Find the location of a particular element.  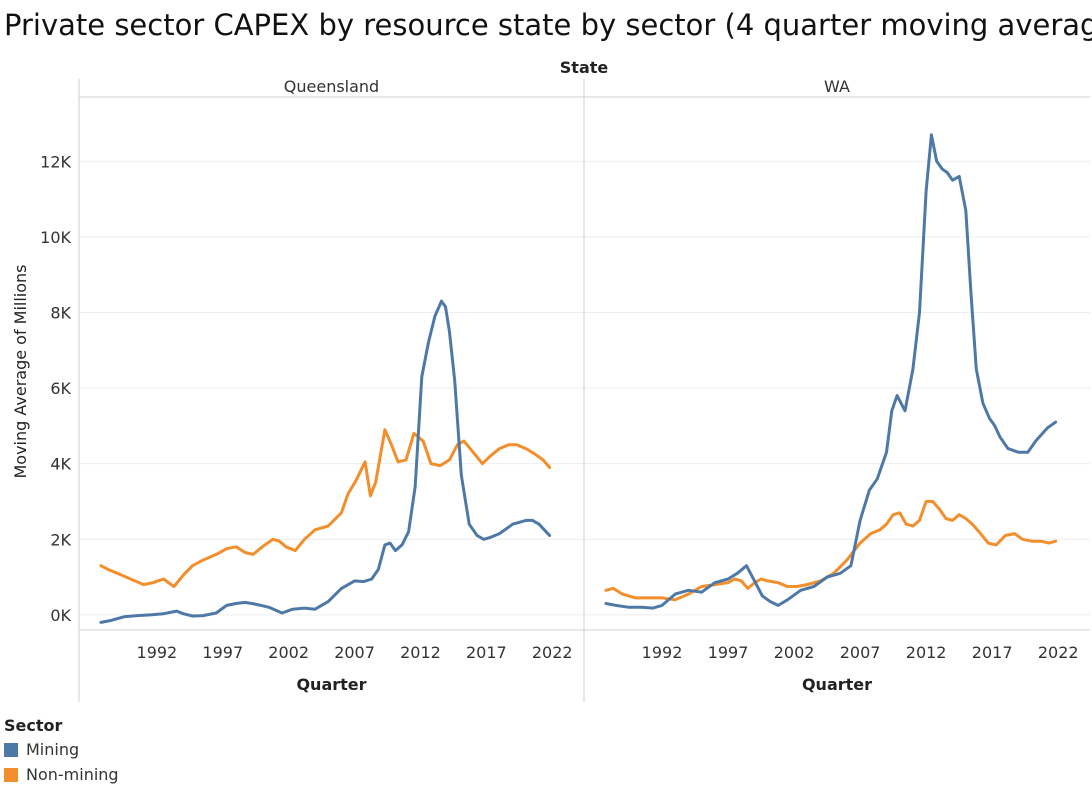

x-tick-label-wa-1997: 1997 is located at coordinates (728, 652).